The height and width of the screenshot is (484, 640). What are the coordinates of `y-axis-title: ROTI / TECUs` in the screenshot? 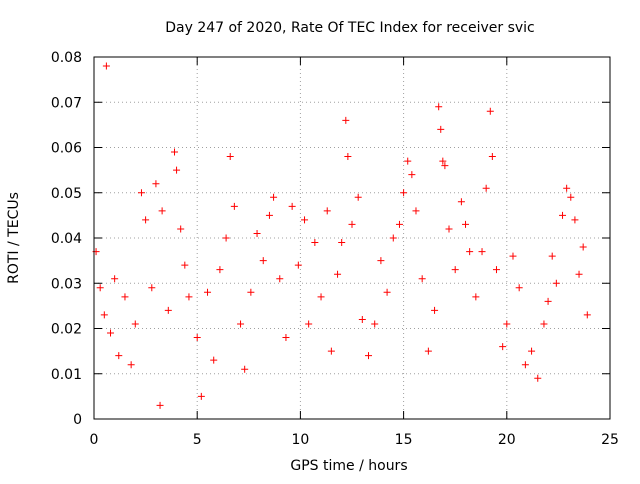 It's located at (14, 238).